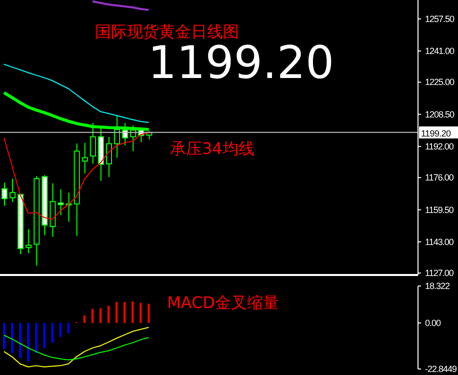 This screenshot has width=458, height=375. I want to click on y-tick-label: 1127.00, so click(439, 273).